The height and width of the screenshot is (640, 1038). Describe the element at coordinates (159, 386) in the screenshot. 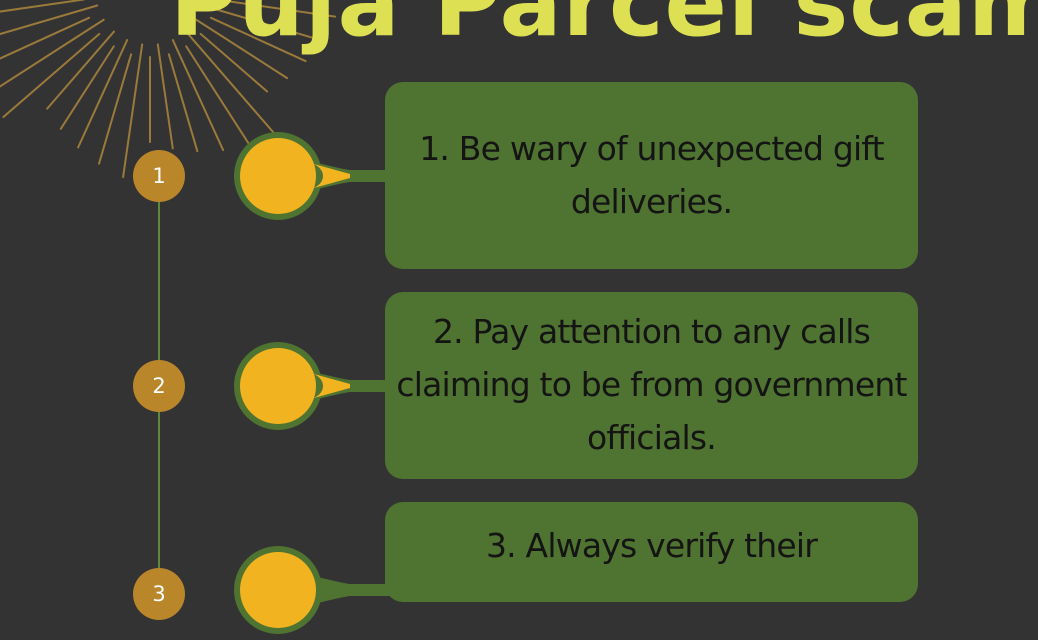

I see `step-number-badge-2: 2` at that location.